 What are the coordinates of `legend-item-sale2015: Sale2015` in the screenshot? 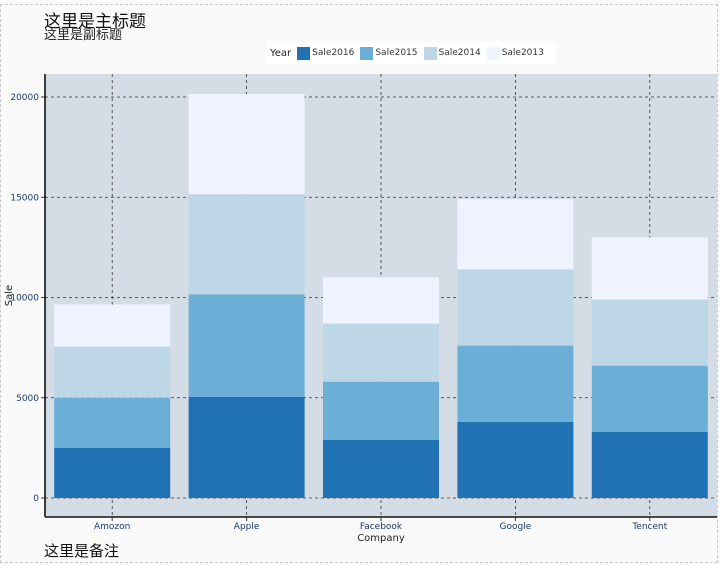 It's located at (389, 53).